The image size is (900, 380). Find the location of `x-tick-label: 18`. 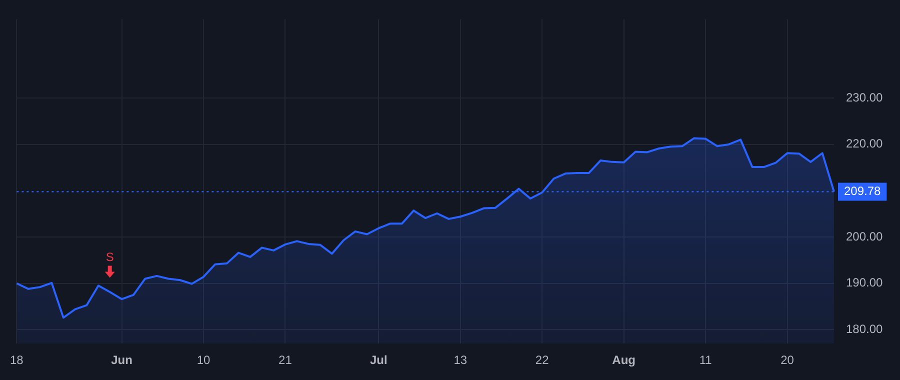

x-tick-label: 18 is located at coordinates (17, 360).